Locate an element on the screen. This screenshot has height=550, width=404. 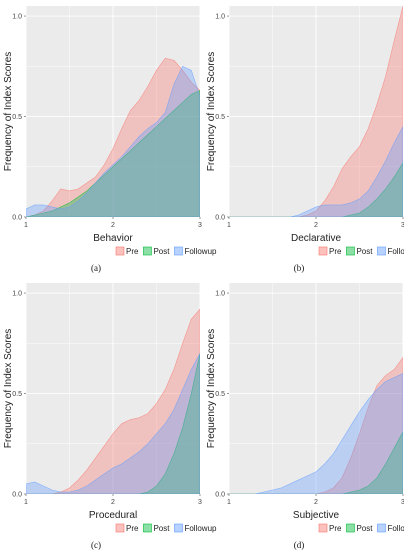
panel-caption: (d) is located at coordinates (299, 545).